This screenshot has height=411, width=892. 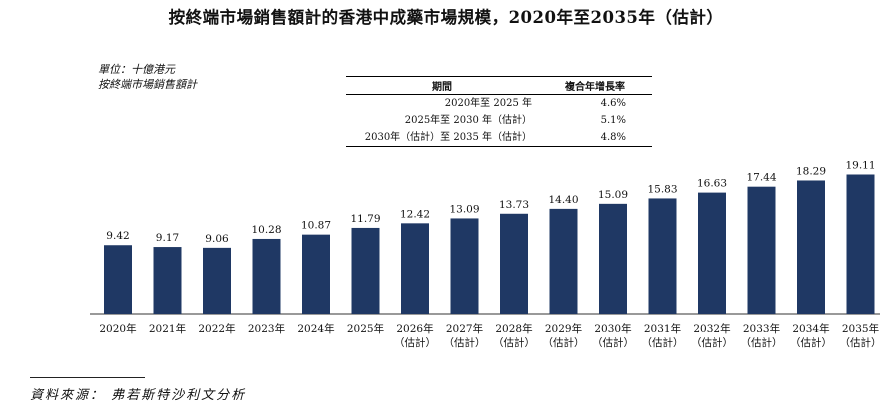 I want to click on cagr-row: 2025年至 2030 年（估計） 5.1%, so click(x=499, y=120).